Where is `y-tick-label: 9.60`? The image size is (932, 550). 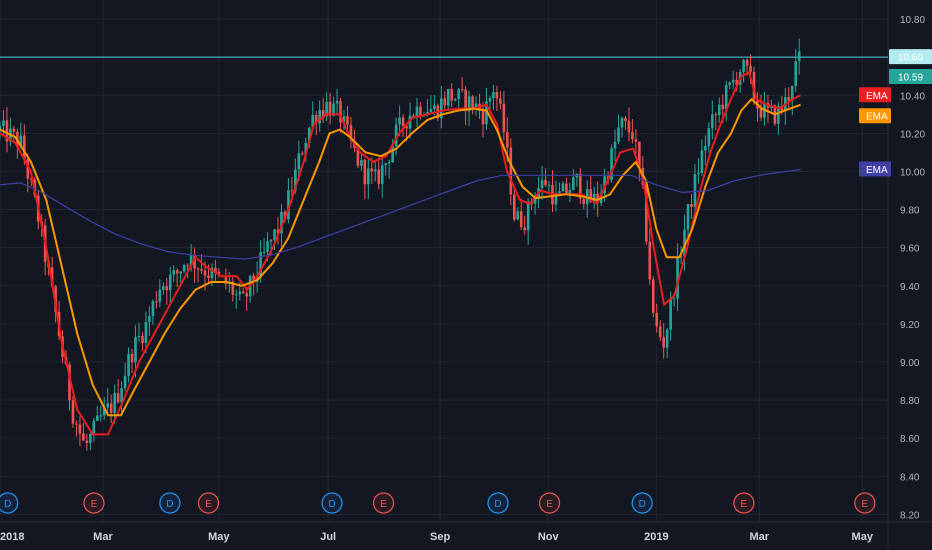
y-tick-label: 9.60 is located at coordinates (910, 249).